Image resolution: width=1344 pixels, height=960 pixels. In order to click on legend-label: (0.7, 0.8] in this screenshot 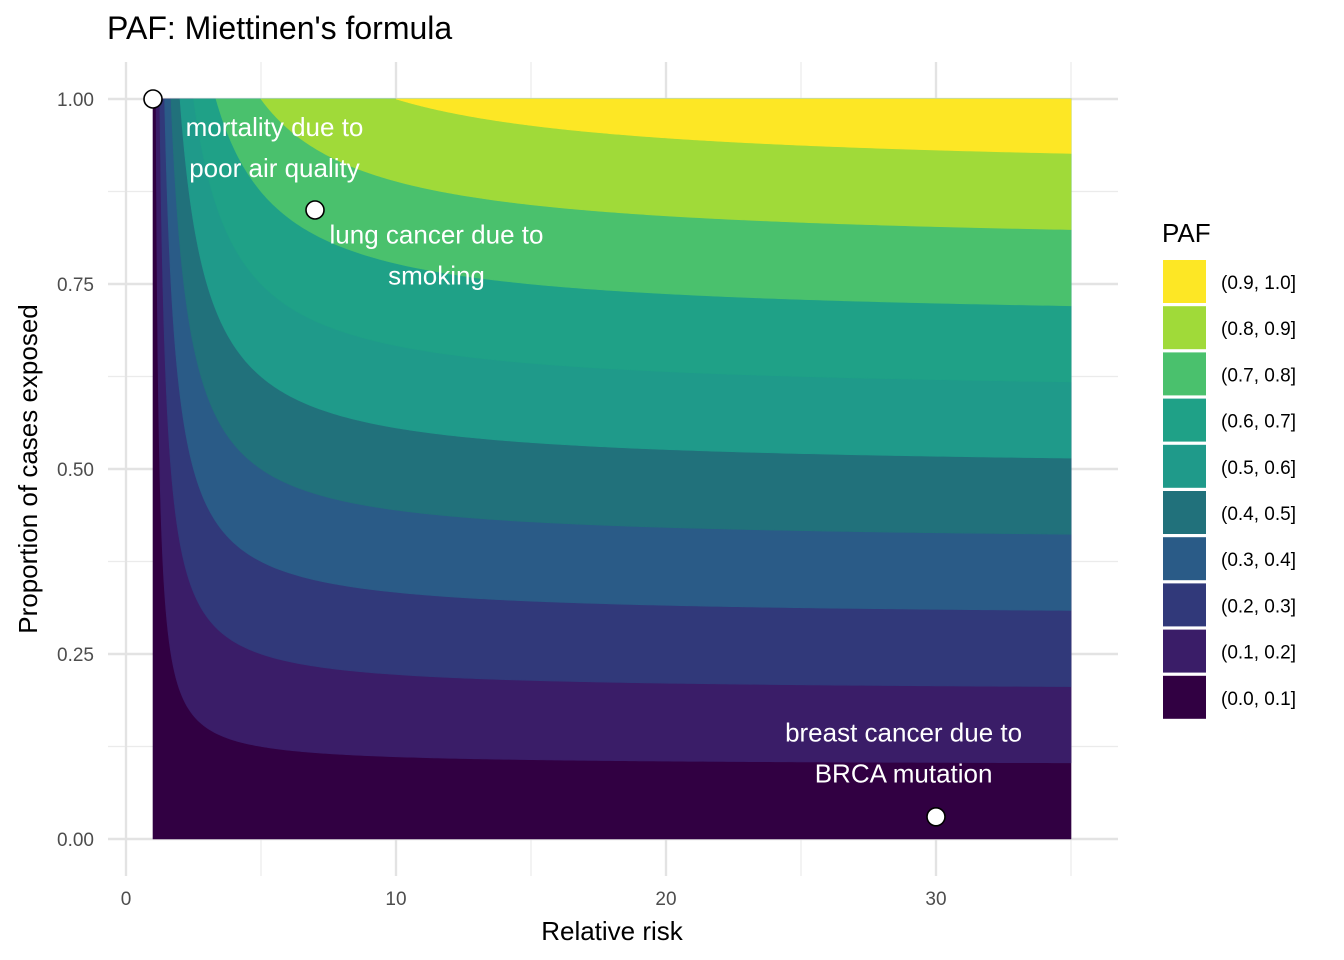, I will do `click(1258, 375)`.